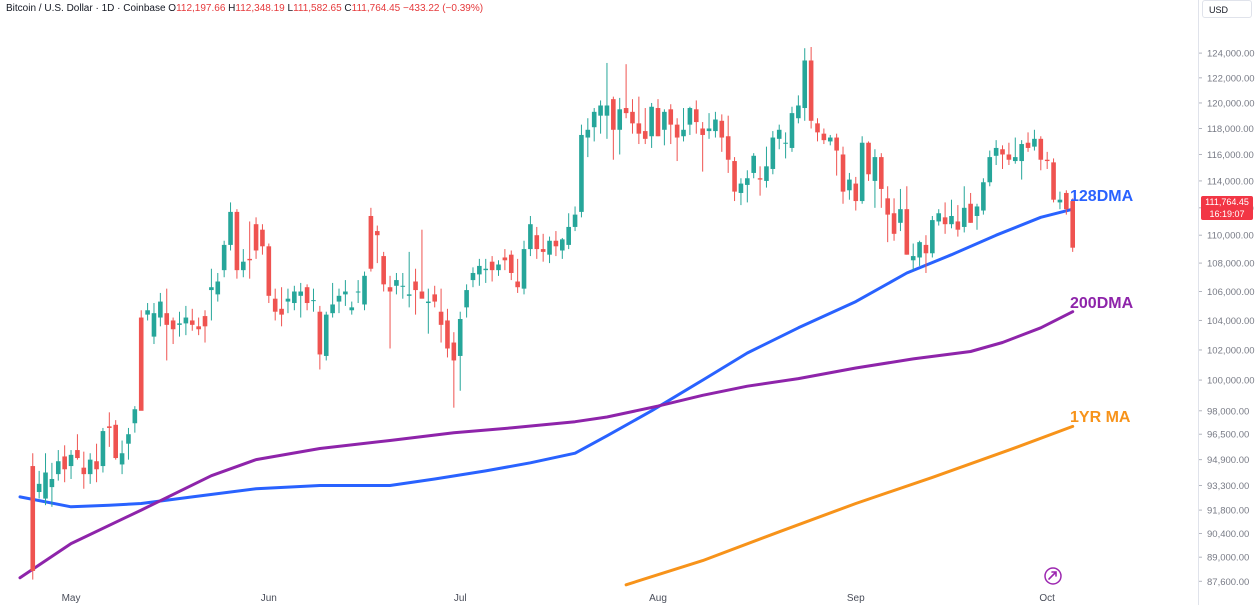  I want to click on y-tick-label: 120,000.00, so click(1231, 103).